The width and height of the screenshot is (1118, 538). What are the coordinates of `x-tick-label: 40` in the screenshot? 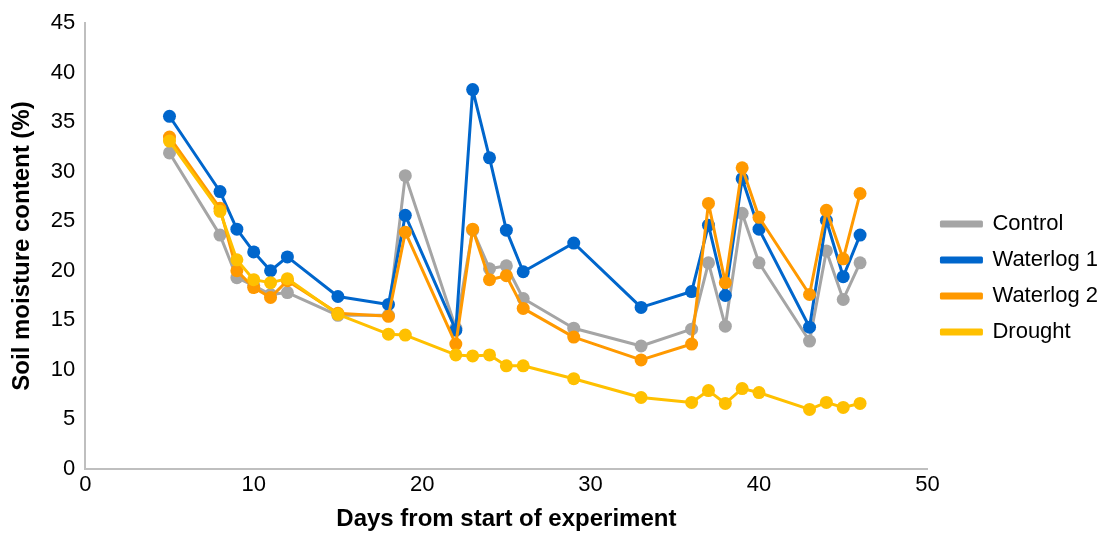 It's located at (759, 484).